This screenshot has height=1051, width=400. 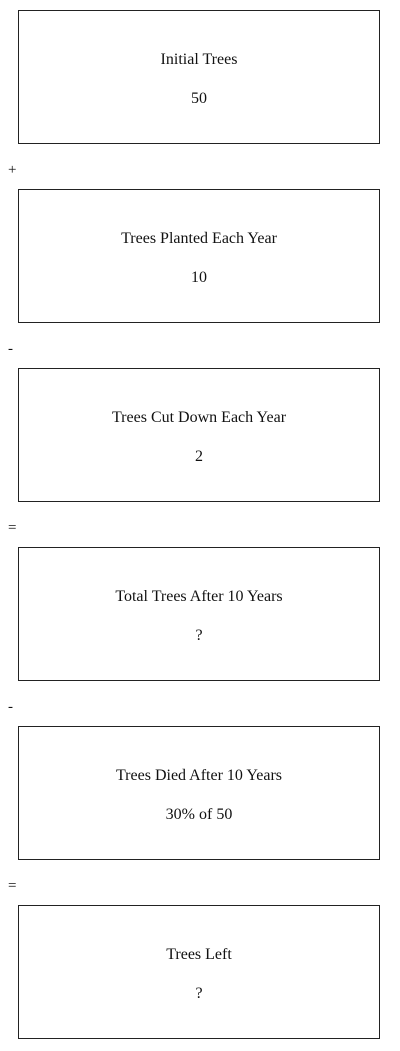 What do you see at coordinates (199, 954) in the screenshot?
I see `box-title: Trees Left` at bounding box center [199, 954].